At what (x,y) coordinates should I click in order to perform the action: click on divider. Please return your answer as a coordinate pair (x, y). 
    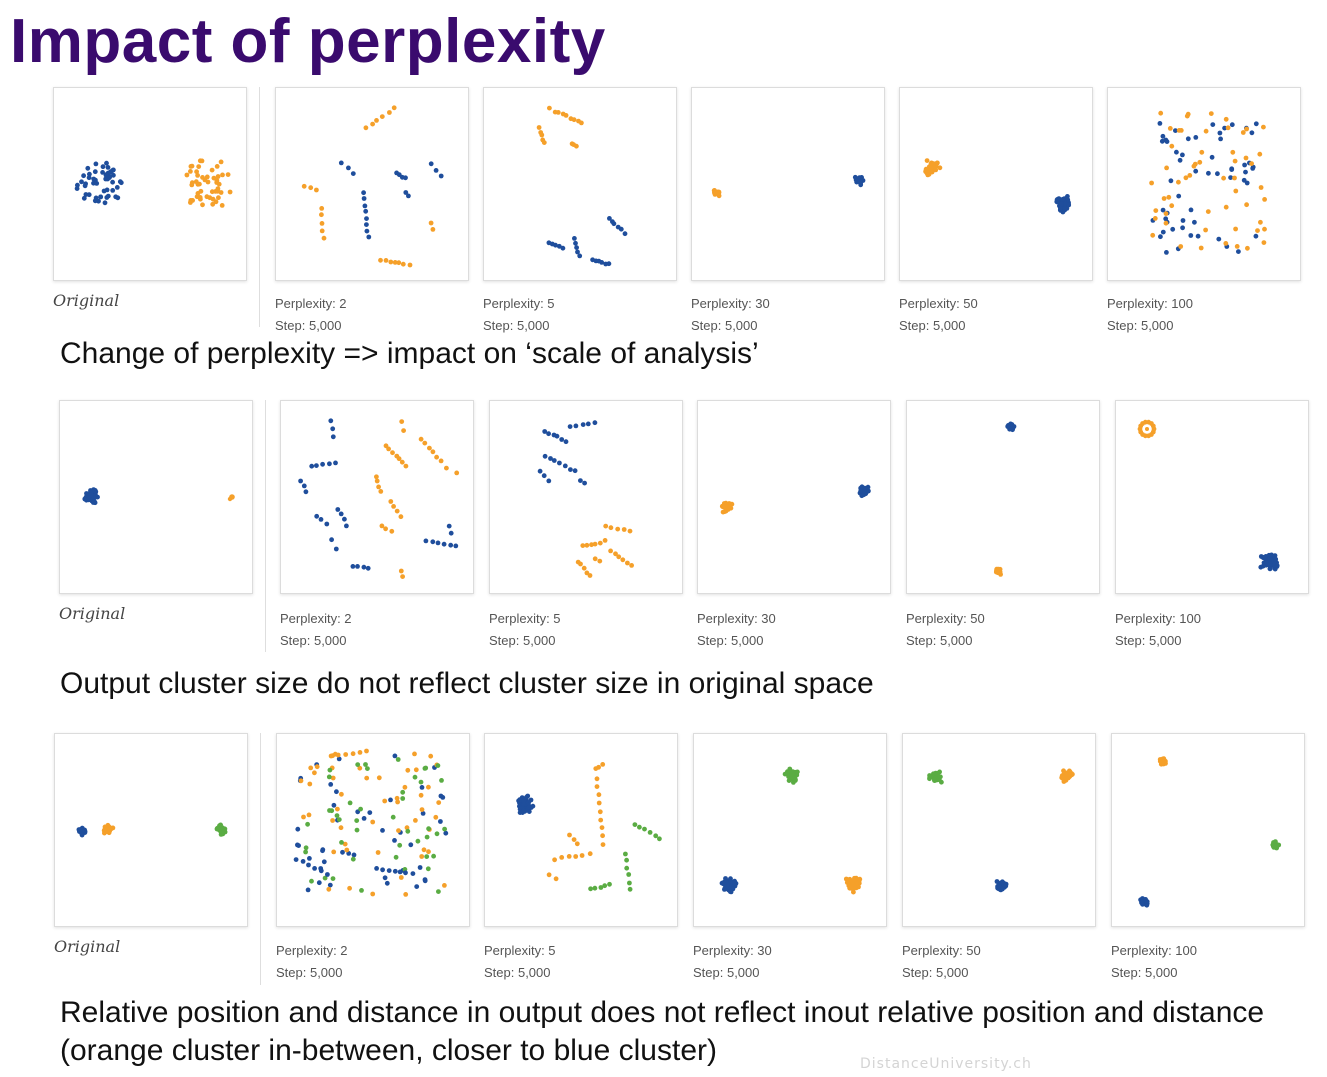
    Looking at the image, I should click on (260, 859).